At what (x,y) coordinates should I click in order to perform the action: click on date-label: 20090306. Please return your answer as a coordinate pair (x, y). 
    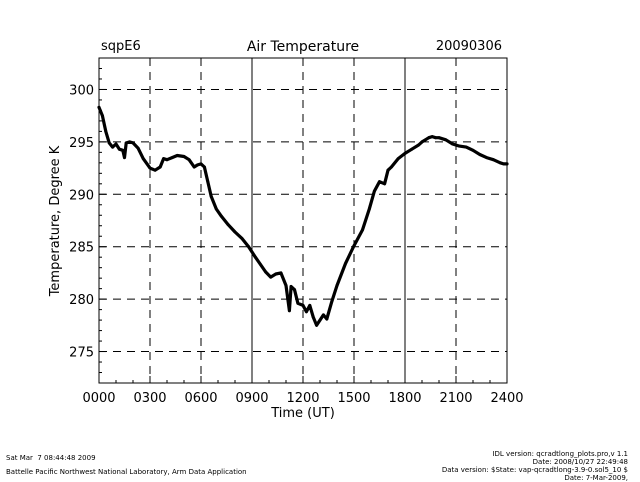
    Looking at the image, I should click on (469, 46).